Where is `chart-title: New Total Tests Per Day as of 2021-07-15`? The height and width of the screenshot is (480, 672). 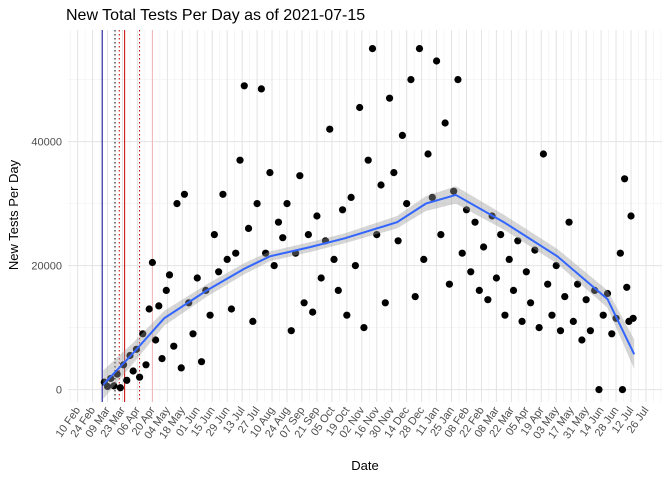
chart-title: New Total Tests Per Day as of 2021-07-15 is located at coordinates (215, 15).